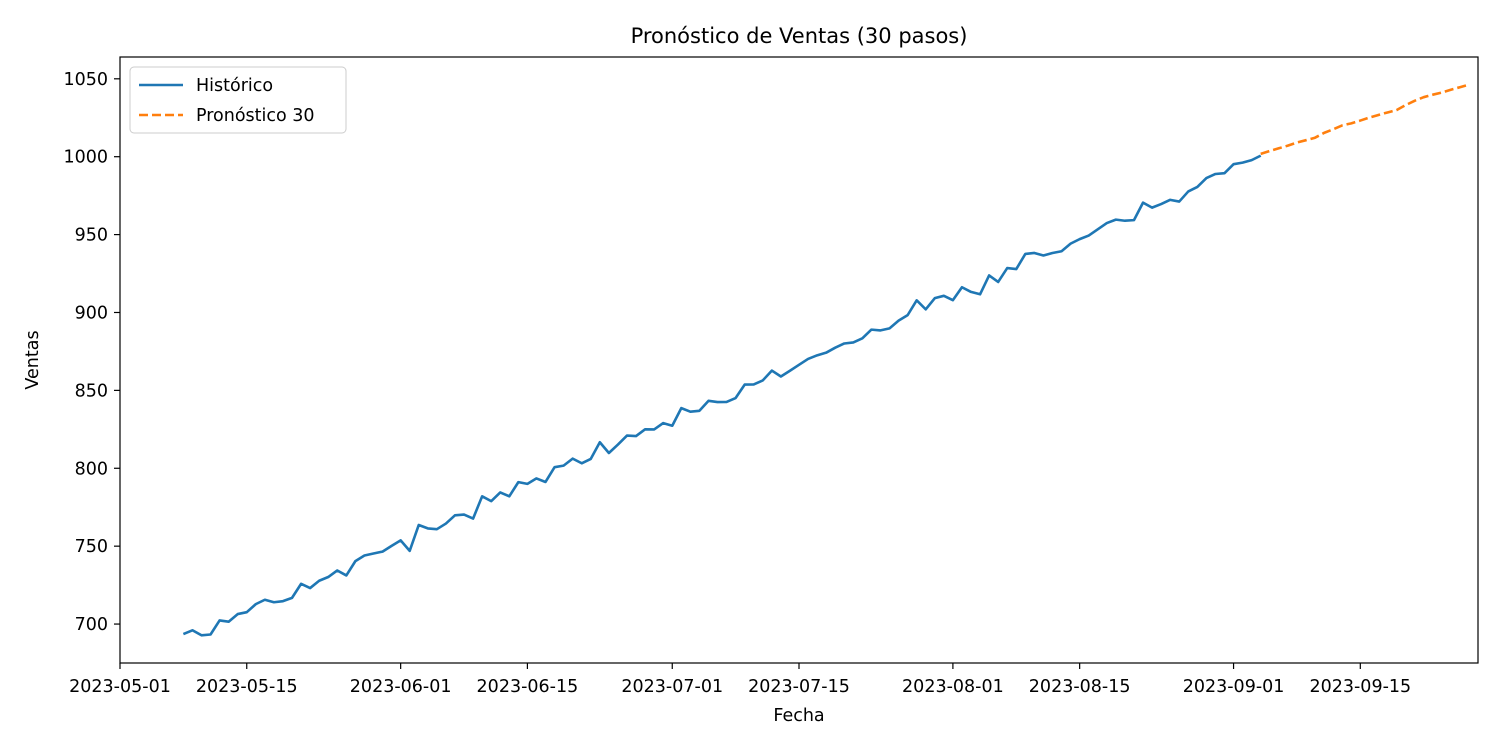  I want to click on x-tick-label: 2023-06-15, so click(528, 687).